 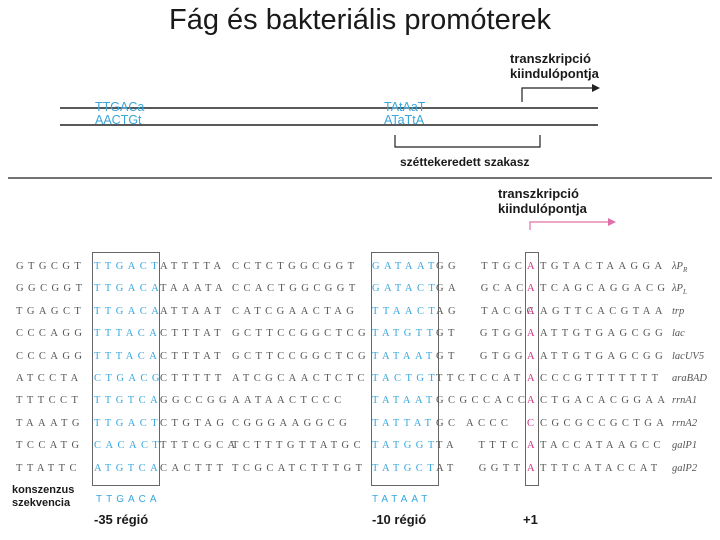 I want to click on arrowhead-top, so click(x=596, y=88).